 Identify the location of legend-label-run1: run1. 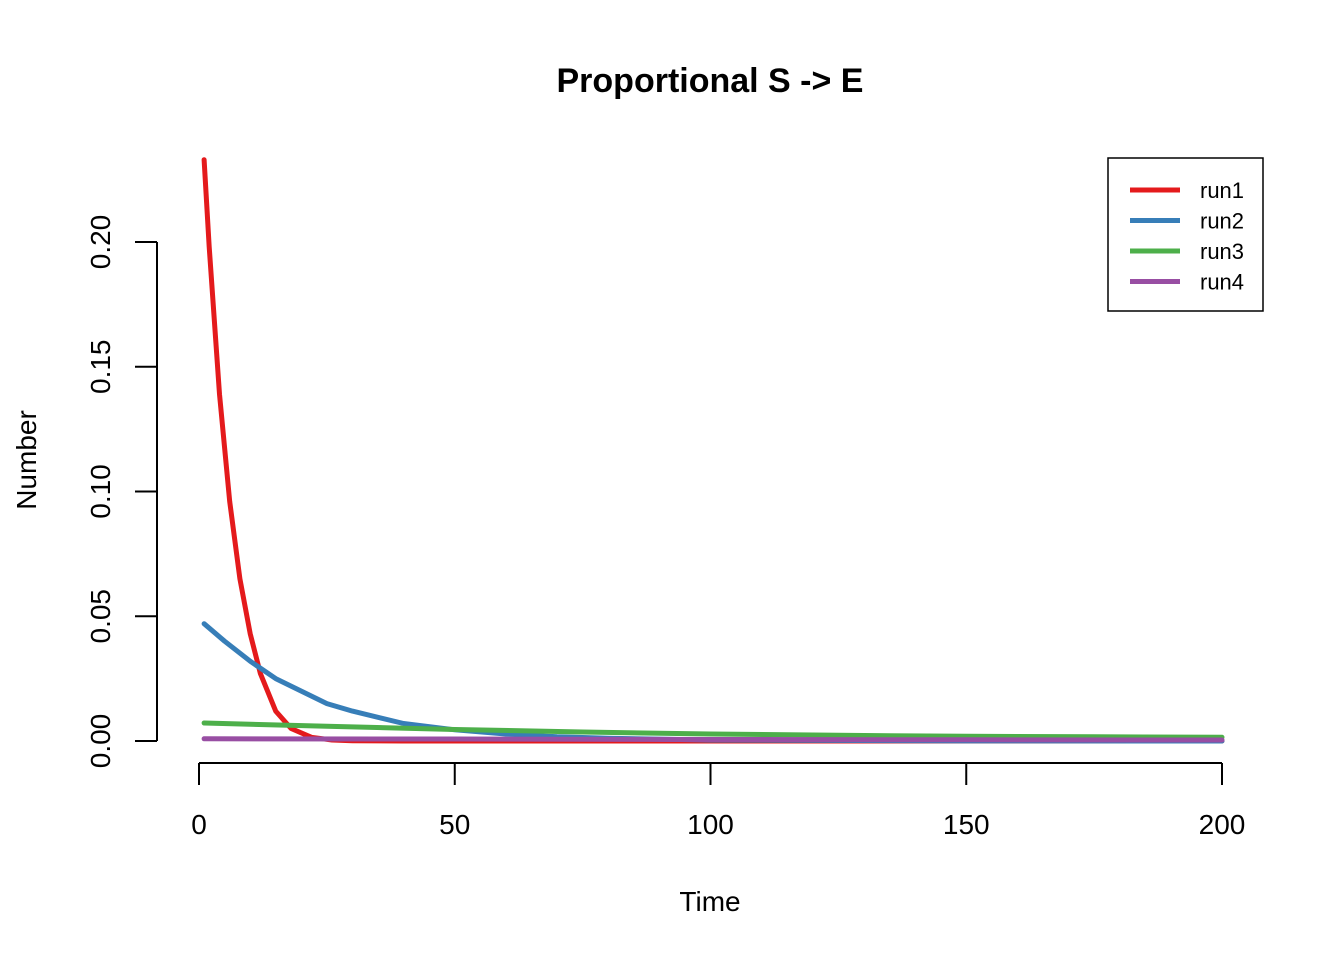
(1222, 190).